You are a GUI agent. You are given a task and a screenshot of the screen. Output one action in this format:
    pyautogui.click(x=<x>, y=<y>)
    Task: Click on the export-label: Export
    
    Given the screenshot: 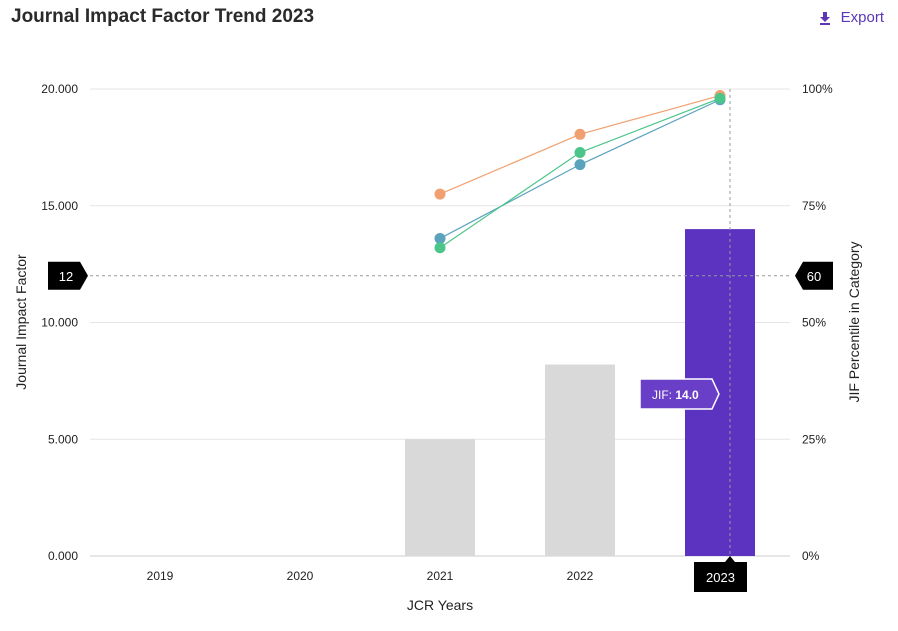 What is the action you would take?
    pyautogui.click(x=862, y=17)
    